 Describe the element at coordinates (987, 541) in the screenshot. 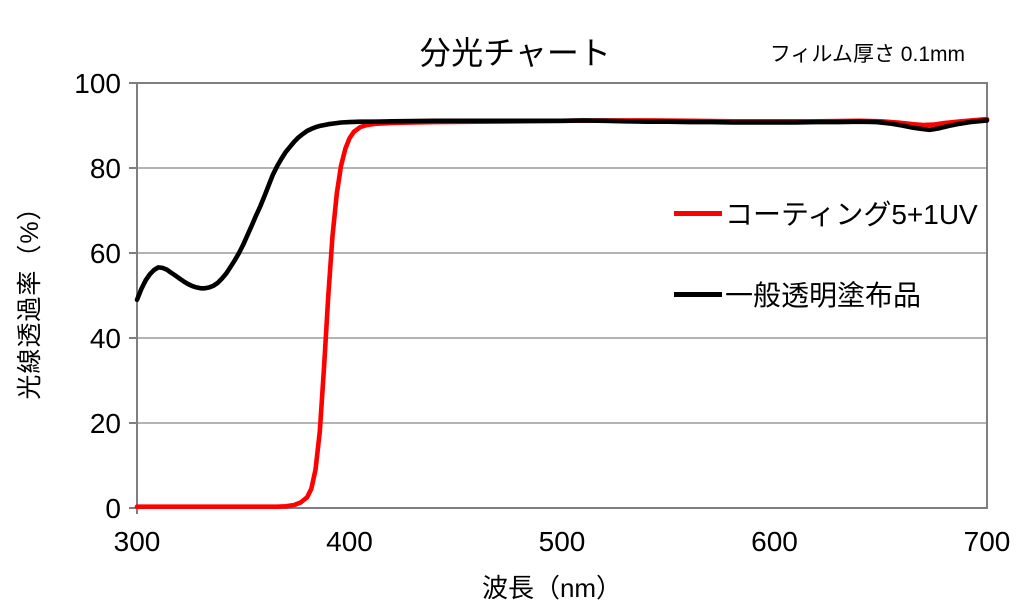

I see `x-tick-label-700: 700` at that location.